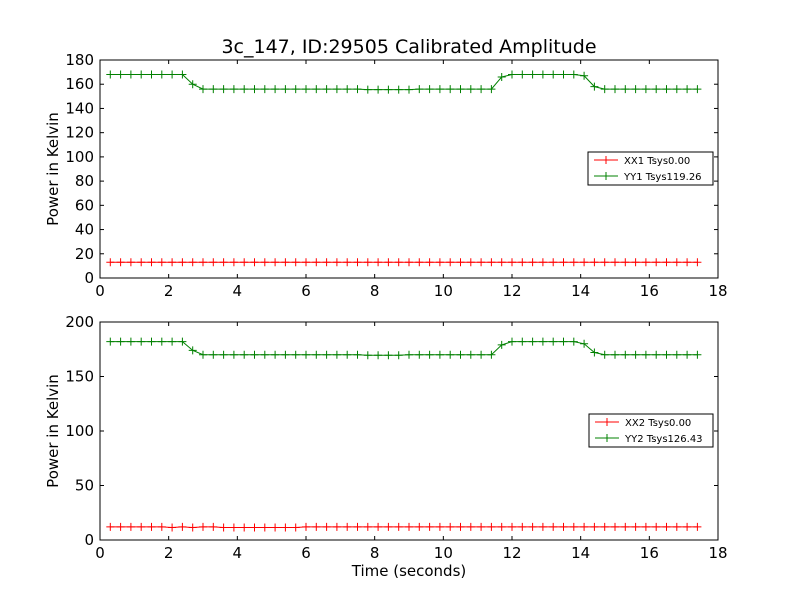 The width and height of the screenshot is (800, 600). I want to click on chart-title: 3c_147, ID:29505 Calibrated Amplitude, so click(408, 47).